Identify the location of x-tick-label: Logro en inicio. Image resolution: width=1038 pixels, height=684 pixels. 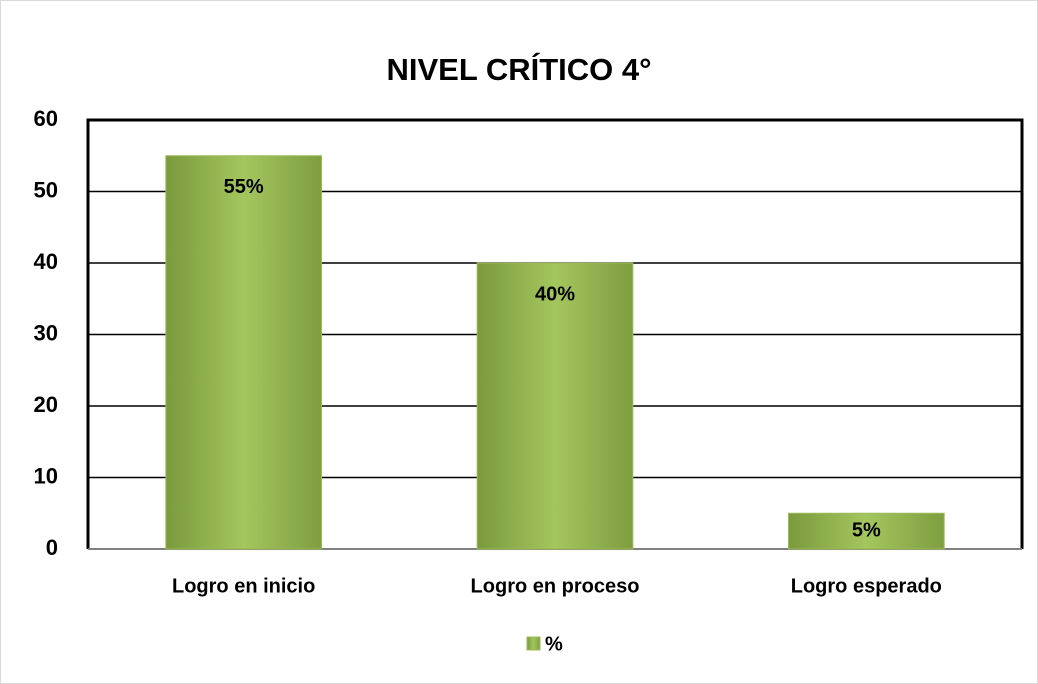
(243, 586).